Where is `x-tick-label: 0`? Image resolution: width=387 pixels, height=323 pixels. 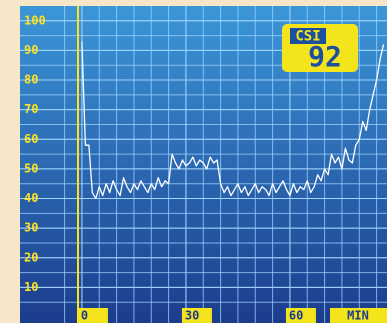
x-tick-label: 0 is located at coordinates (84, 316).